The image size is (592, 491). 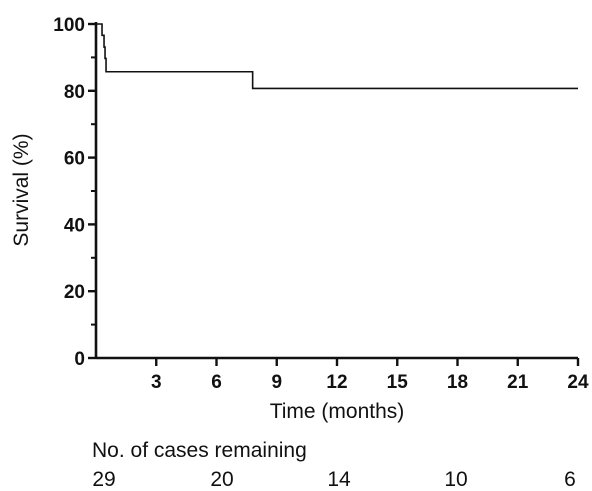 I want to click on x-axis-ticks: 3 6 9 12 15 18 21 24, so click(x=370, y=375).